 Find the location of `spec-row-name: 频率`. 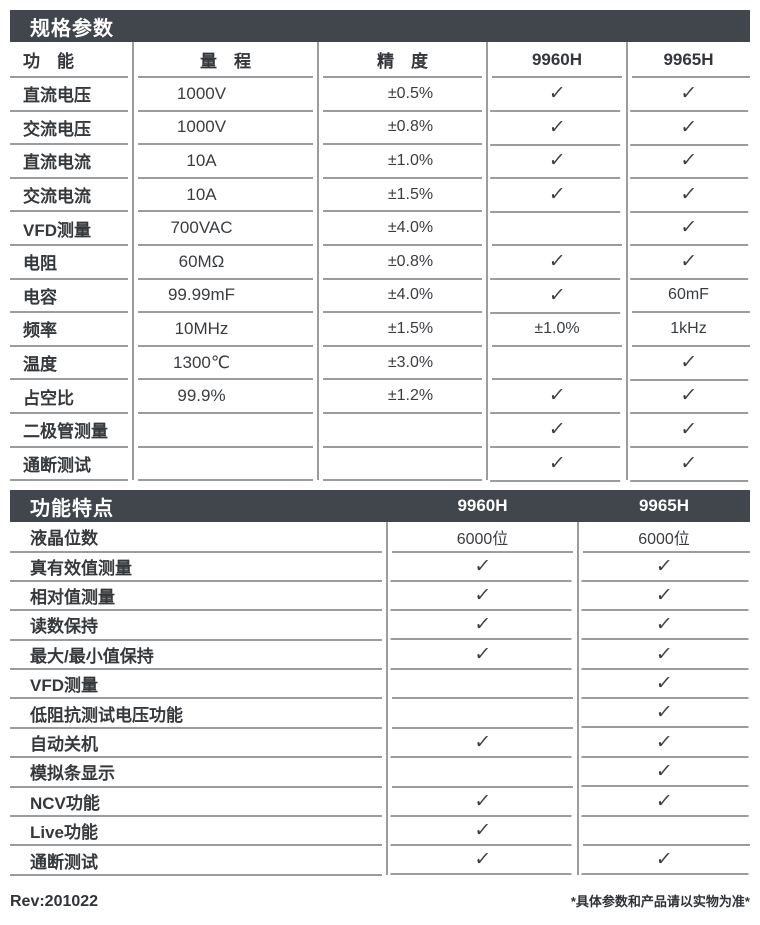

spec-row-name: 频率 is located at coordinates (71, 329).